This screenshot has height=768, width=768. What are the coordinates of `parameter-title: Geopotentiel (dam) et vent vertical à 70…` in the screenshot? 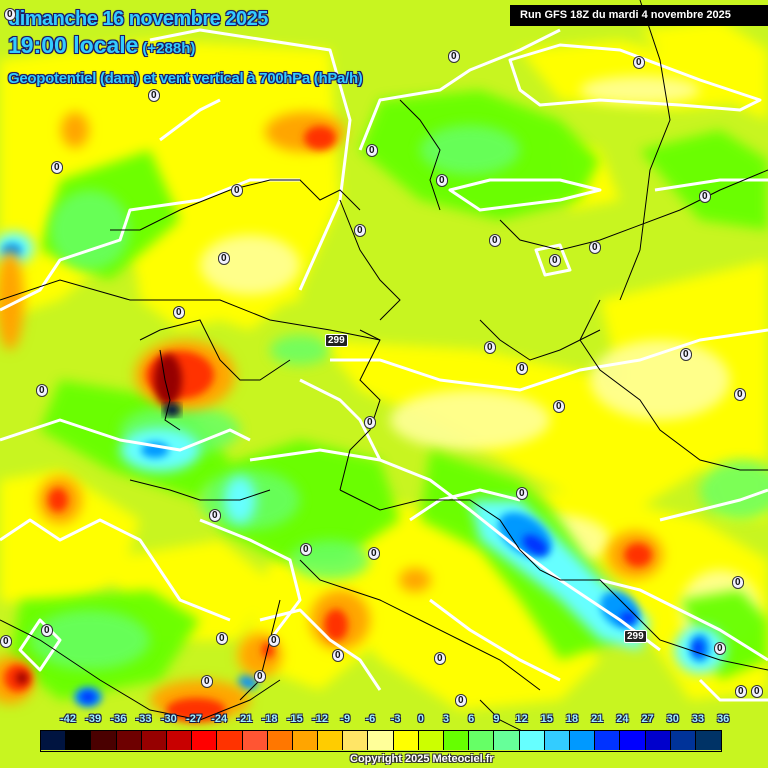 It's located at (185, 78).